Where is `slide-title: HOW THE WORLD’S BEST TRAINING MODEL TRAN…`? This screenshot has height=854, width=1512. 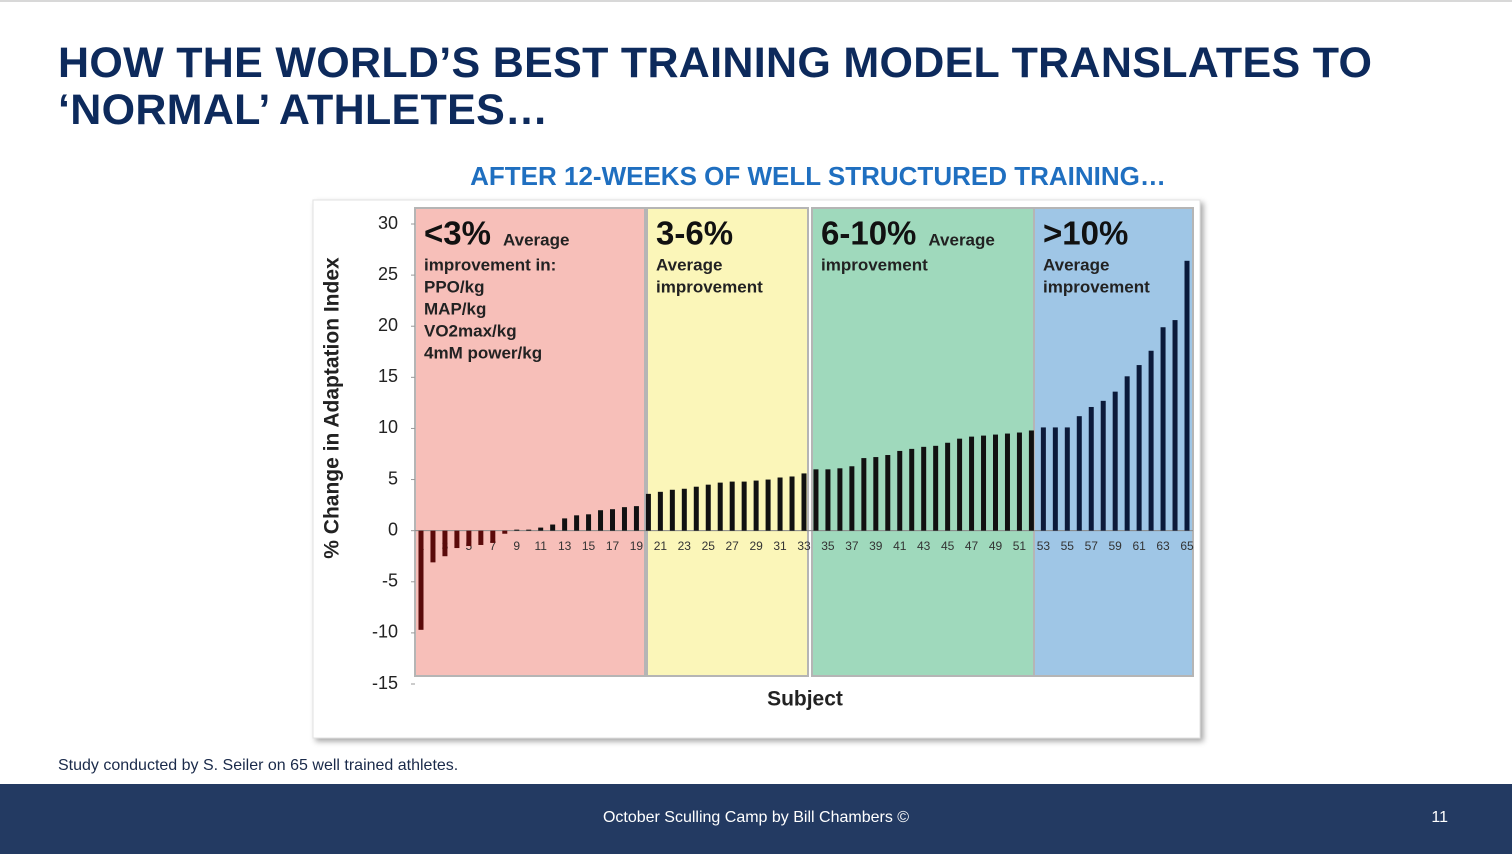
slide-title: HOW THE WORLD’S BEST TRAINING MODEL TRAN… is located at coordinates (715, 87).